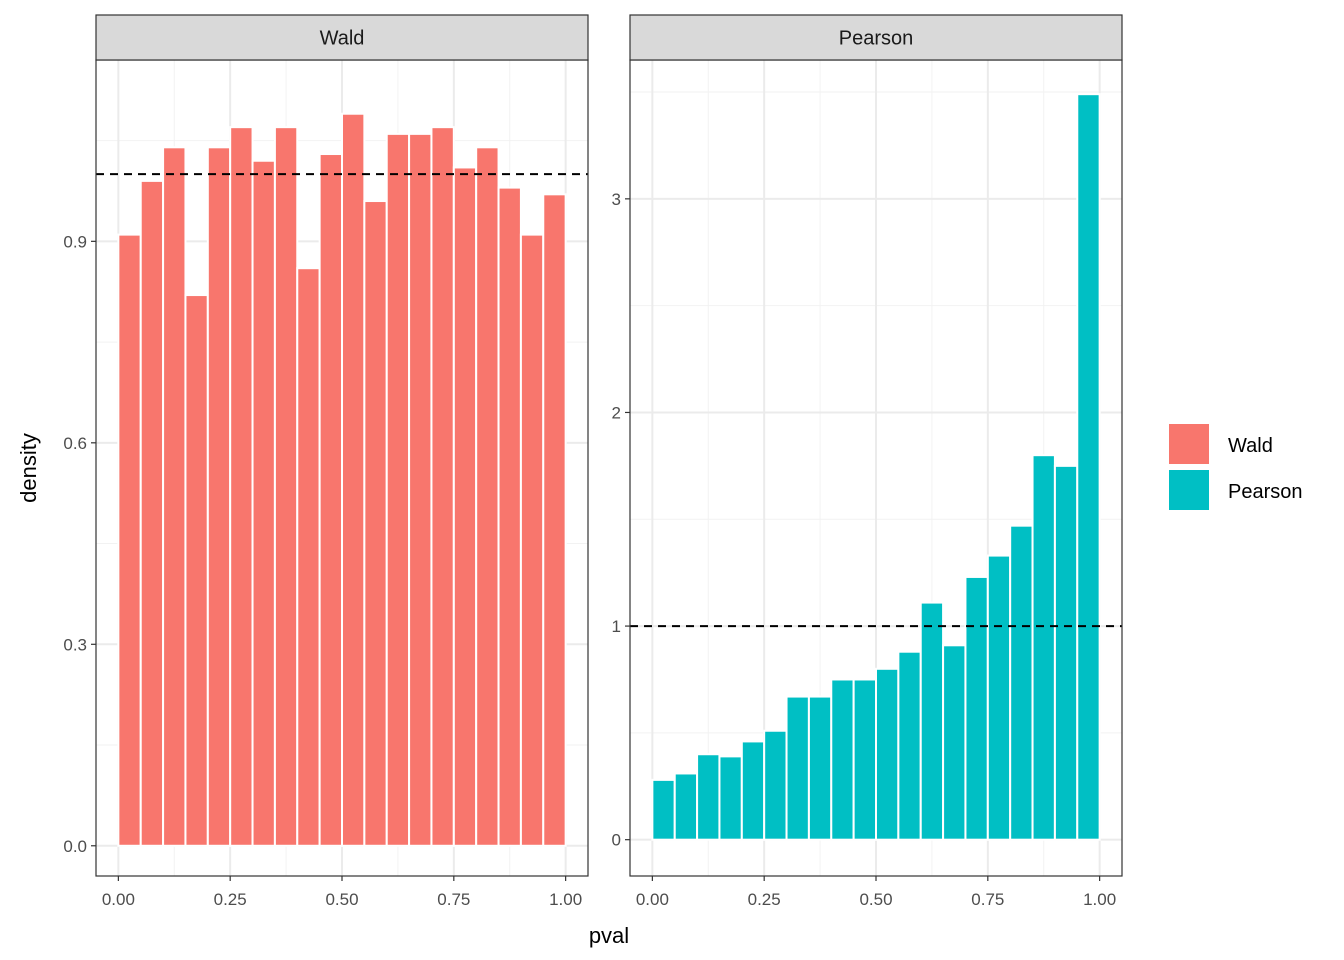 The image size is (1344, 960). What do you see at coordinates (75, 241) in the screenshot?
I see `y-tick-label: 0.9` at bounding box center [75, 241].